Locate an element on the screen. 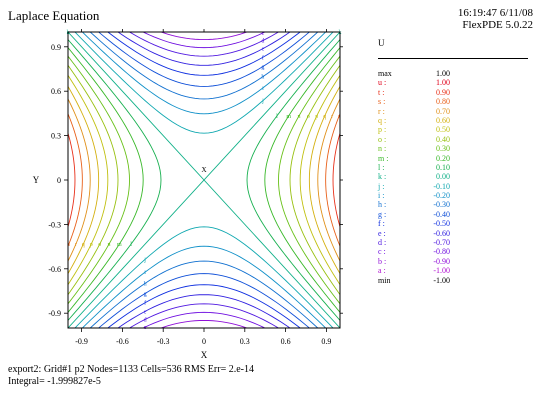  contour-line-t is located at coordinates (72, 180).